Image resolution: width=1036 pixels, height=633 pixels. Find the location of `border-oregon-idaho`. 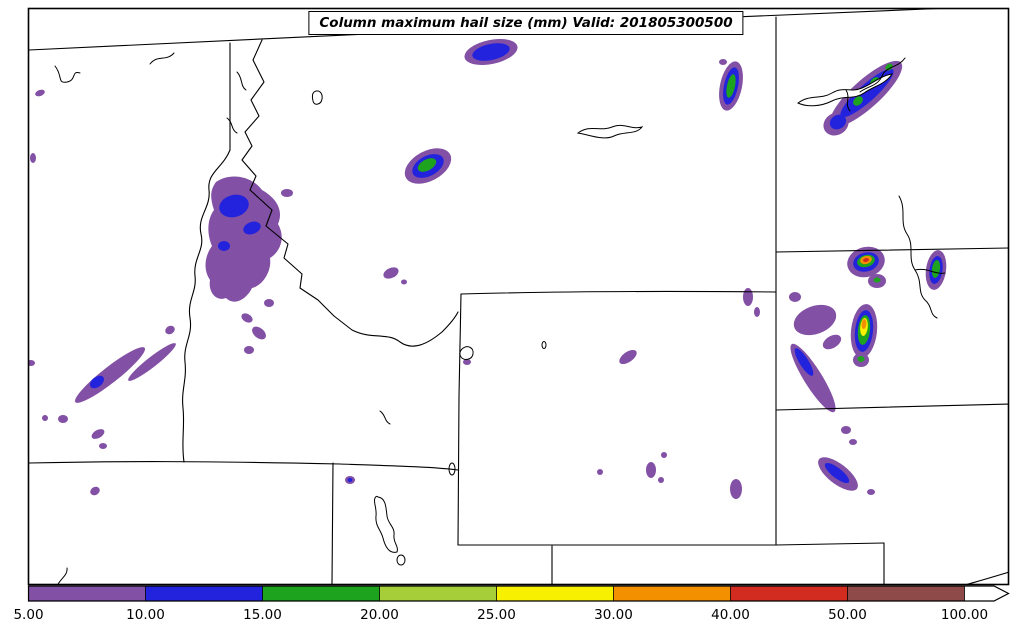

border-oregon-idaho is located at coordinates (206, 306).